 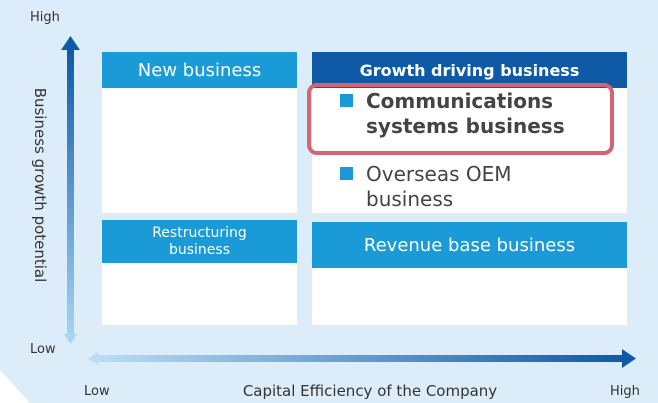 What do you see at coordinates (199, 241) in the screenshot?
I see `quadrant-title: Restructuring business` at bounding box center [199, 241].